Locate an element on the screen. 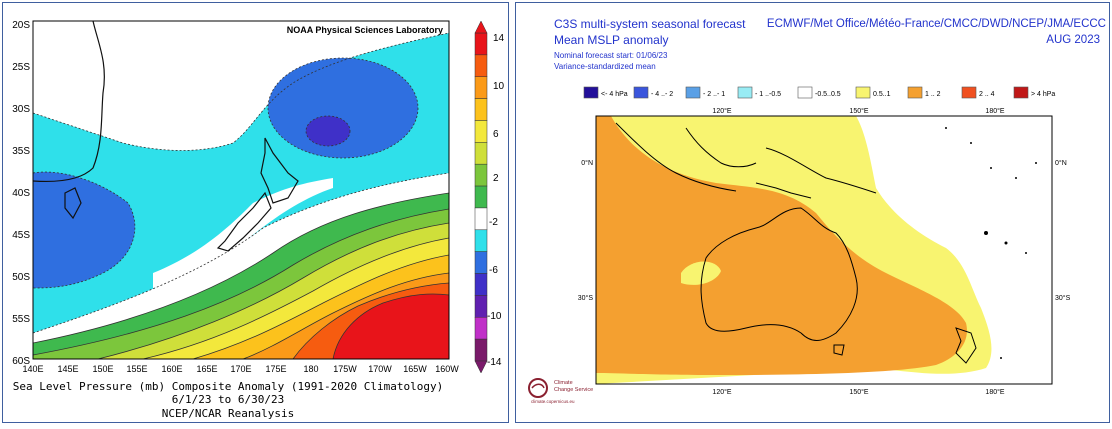 This screenshot has width=1112, height=429. forecast-variable: Mean MSLP anomaly is located at coordinates (611, 40).